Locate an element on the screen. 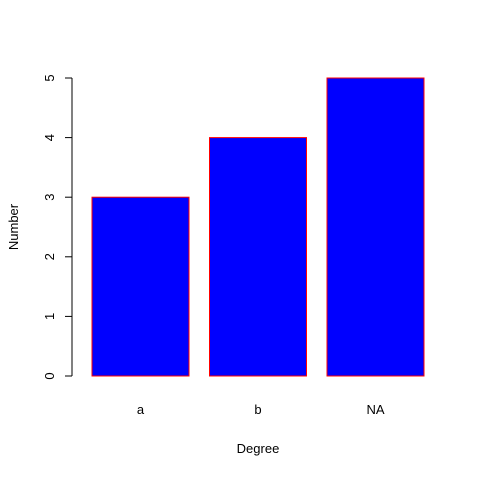  x-tick-label: a is located at coordinates (141, 409).